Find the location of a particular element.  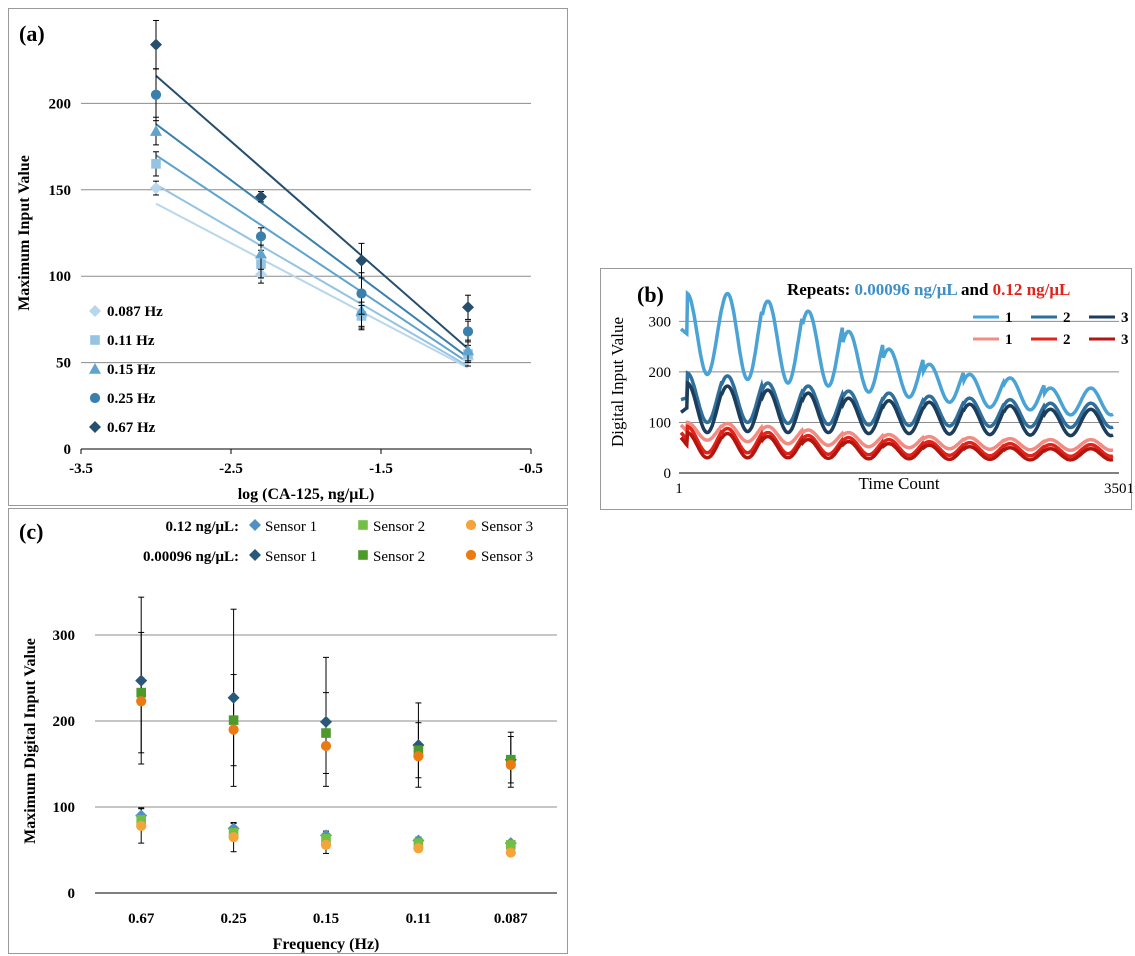

y-tick-label-c: 100 is located at coordinates (64, 808).